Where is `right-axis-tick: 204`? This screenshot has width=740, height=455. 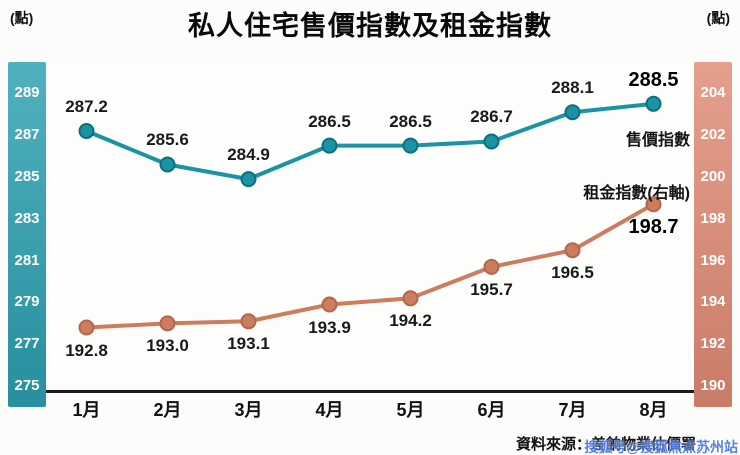 right-axis-tick: 204 is located at coordinates (713, 93).